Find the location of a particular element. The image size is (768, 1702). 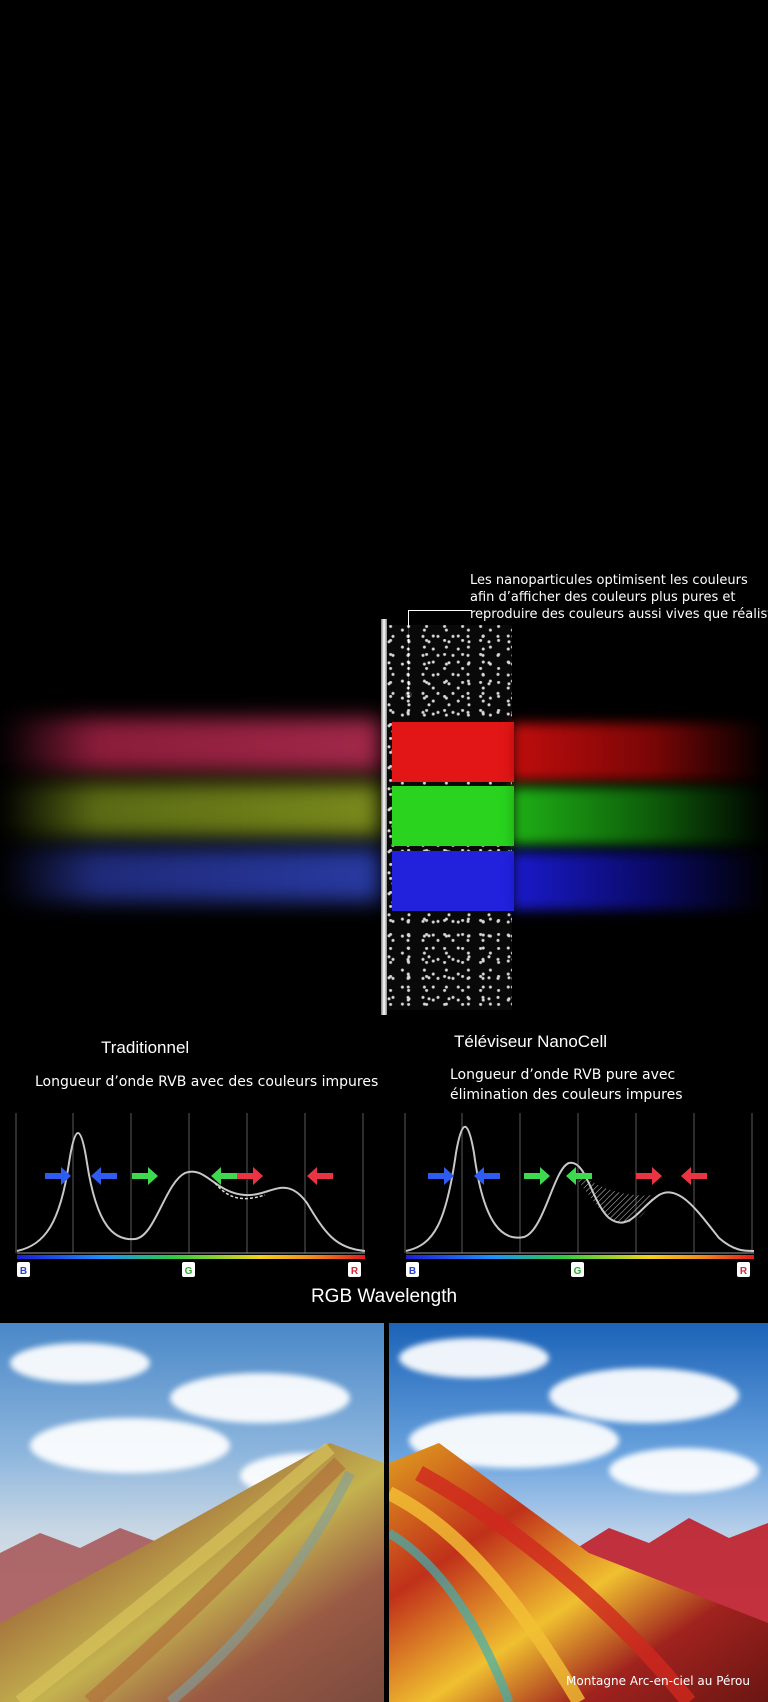

red-beam-in-nanoparticles is located at coordinates (453, 752).